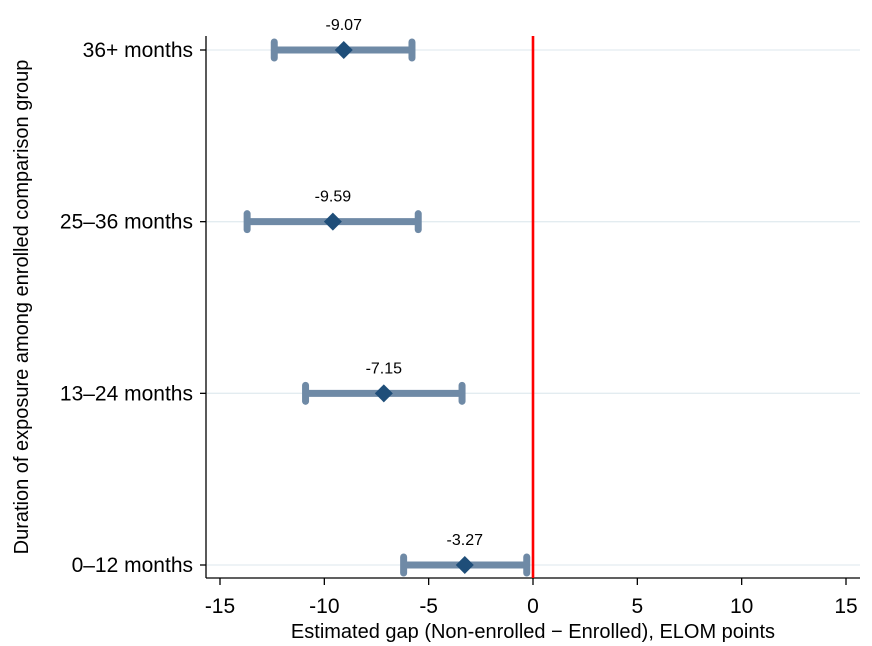 The image size is (872, 646). What do you see at coordinates (637, 606) in the screenshot?
I see `x-tick-label: 5` at bounding box center [637, 606].